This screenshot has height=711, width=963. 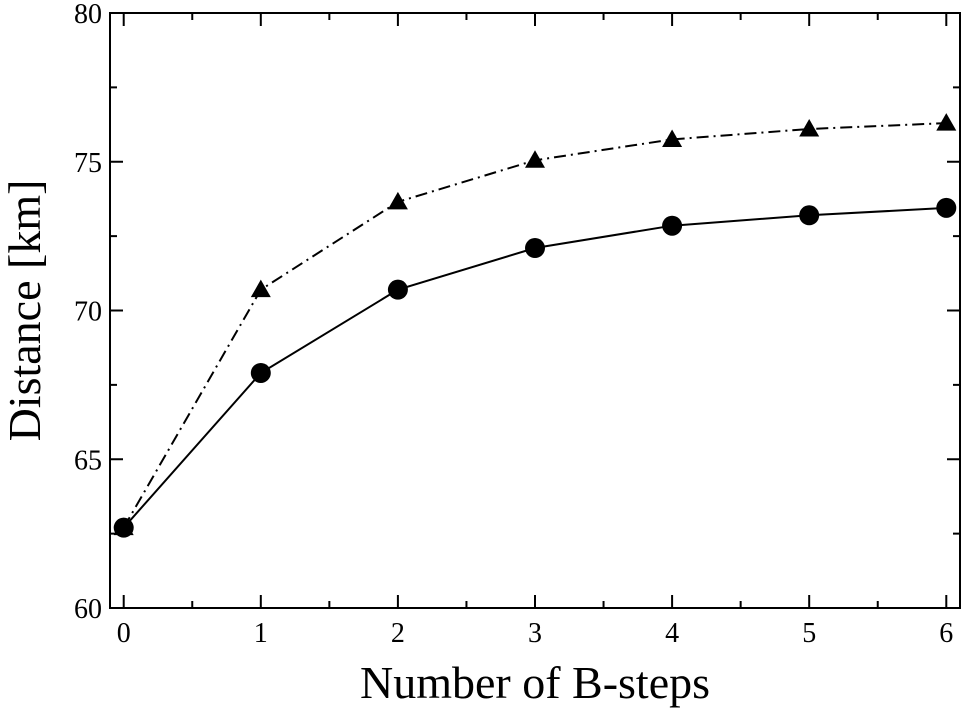 I want to click on x-tick-label: 3, so click(x=535, y=633).